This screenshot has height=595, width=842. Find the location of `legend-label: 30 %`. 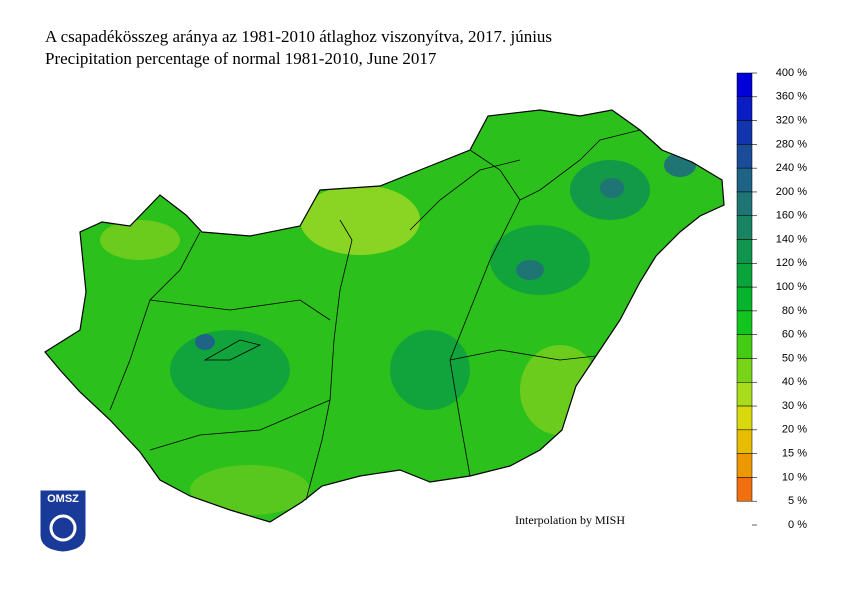

legend-label: 30 % is located at coordinates (794, 406).